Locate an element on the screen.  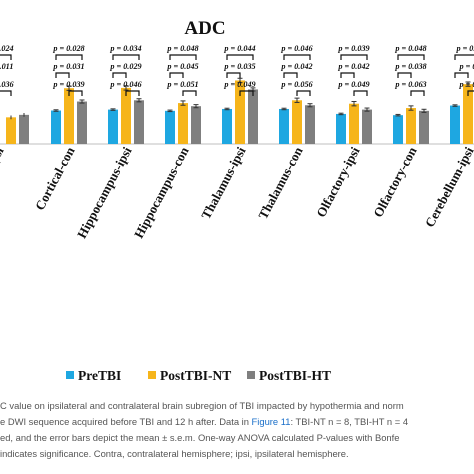
p-value-label-4-top: p = 0.044 is located at coordinates (239, 48).